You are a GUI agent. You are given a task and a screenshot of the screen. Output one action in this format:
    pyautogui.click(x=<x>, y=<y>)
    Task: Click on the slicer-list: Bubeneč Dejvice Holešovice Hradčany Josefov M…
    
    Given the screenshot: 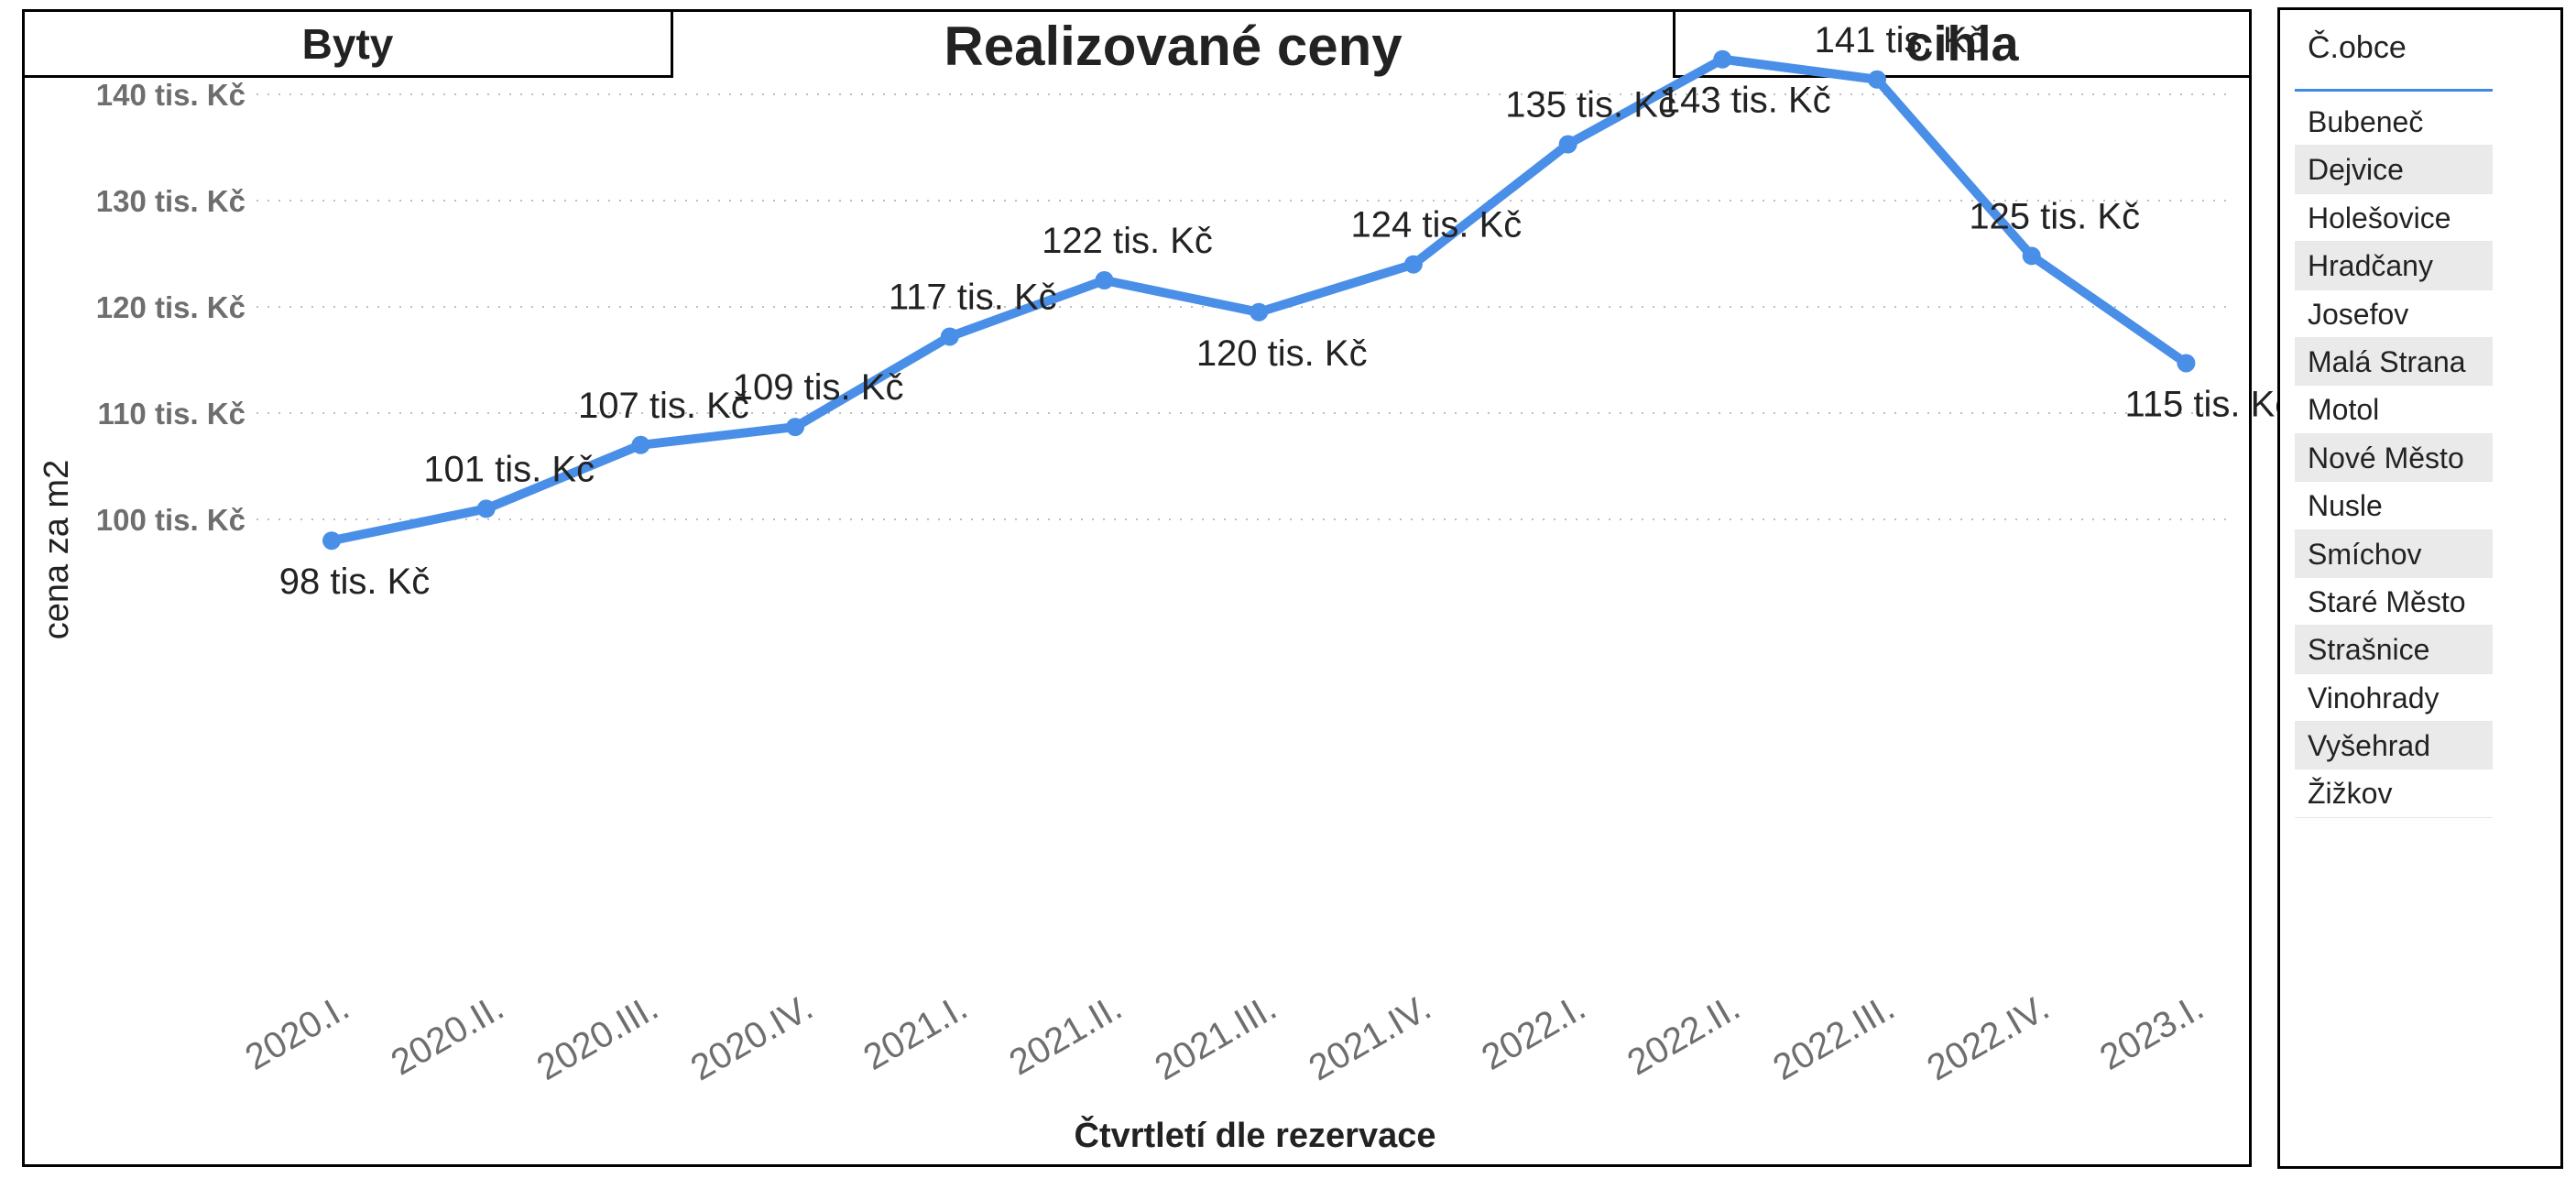 What is the action you would take?
    pyautogui.click(x=2394, y=458)
    